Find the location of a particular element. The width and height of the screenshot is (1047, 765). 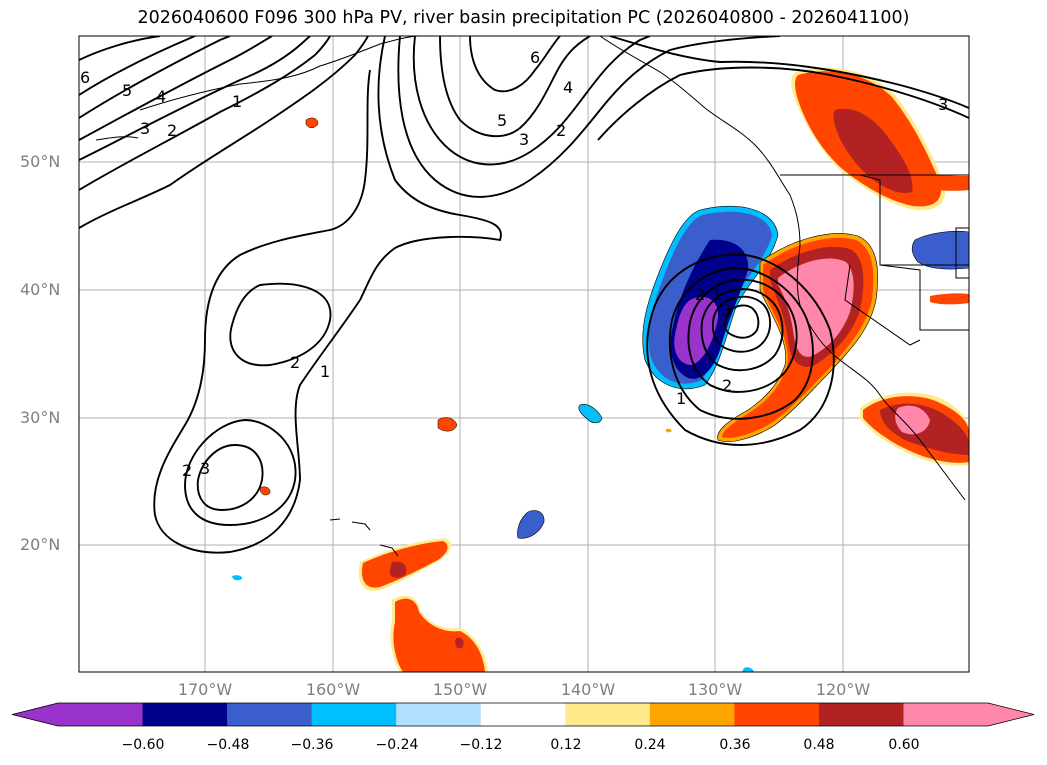

colorbar-tick: 0.24 is located at coordinates (650, 745).